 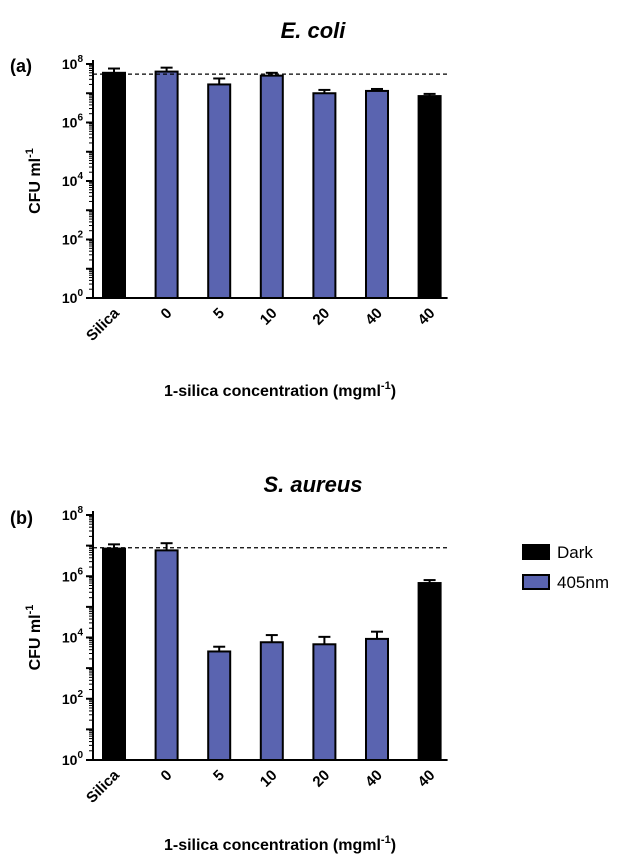 What do you see at coordinates (565, 567) in the screenshot?
I see `legend: Dark 405nm` at bounding box center [565, 567].